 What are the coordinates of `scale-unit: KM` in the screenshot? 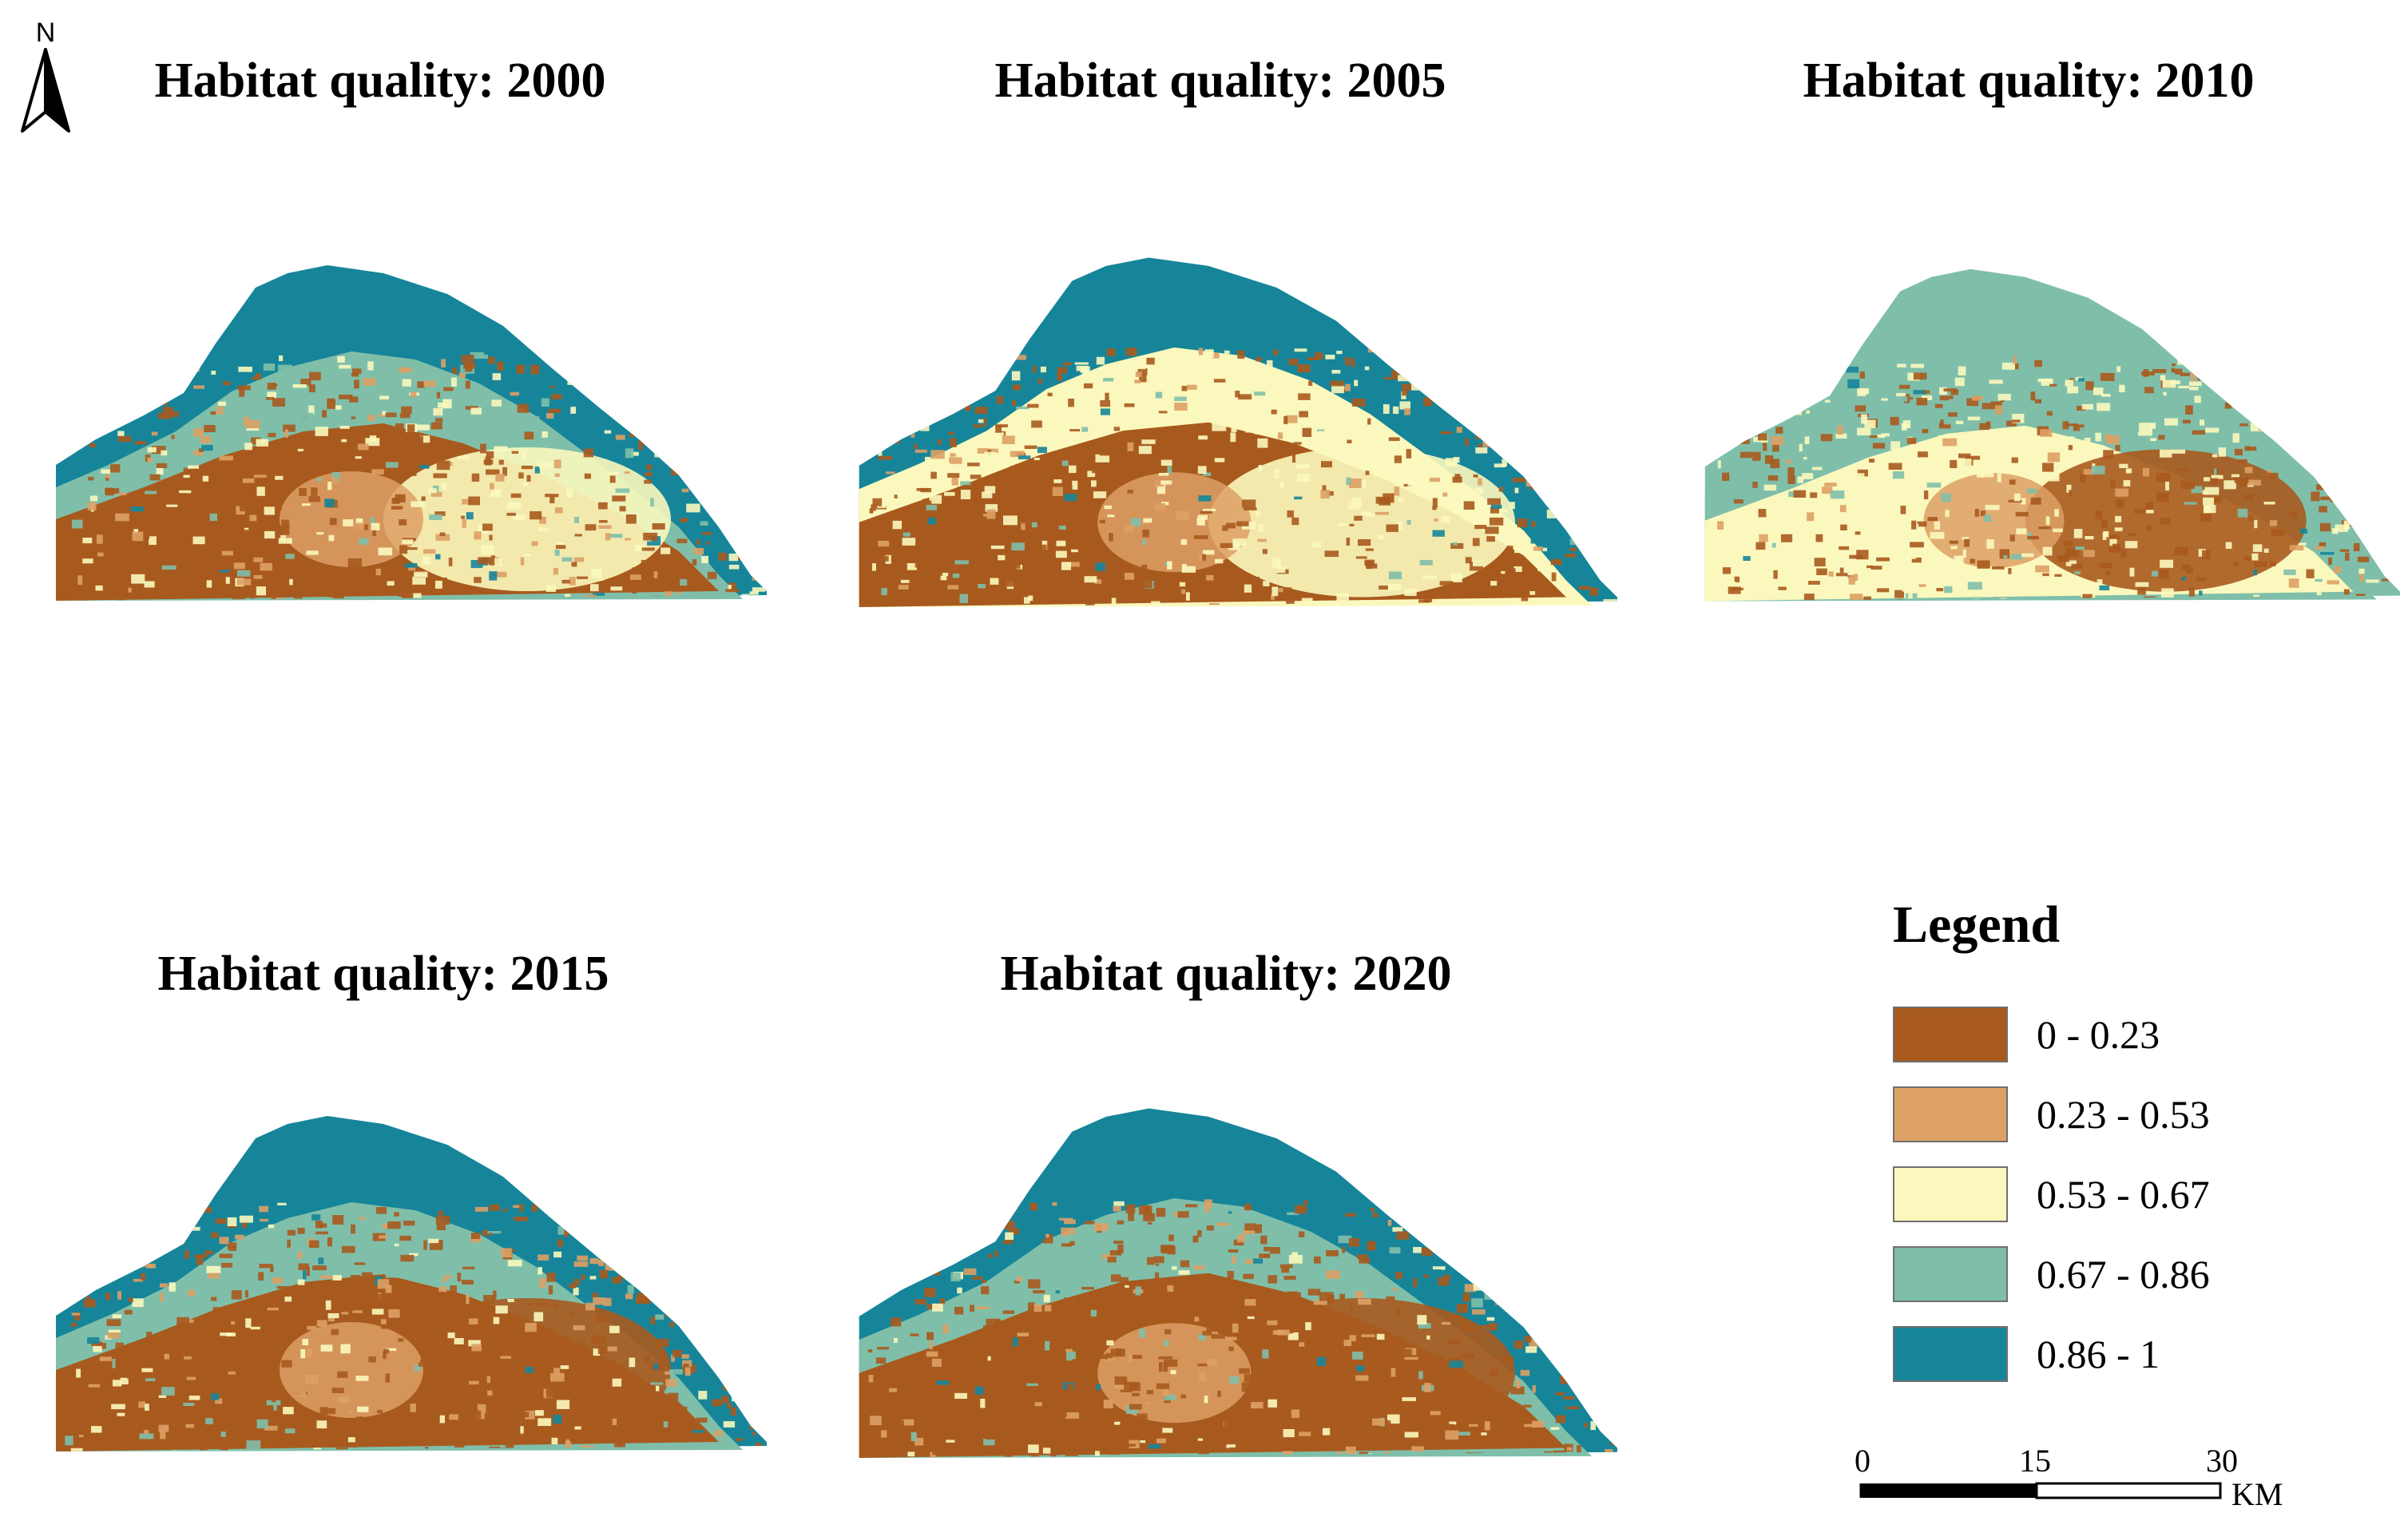 It's located at (2257, 1494).